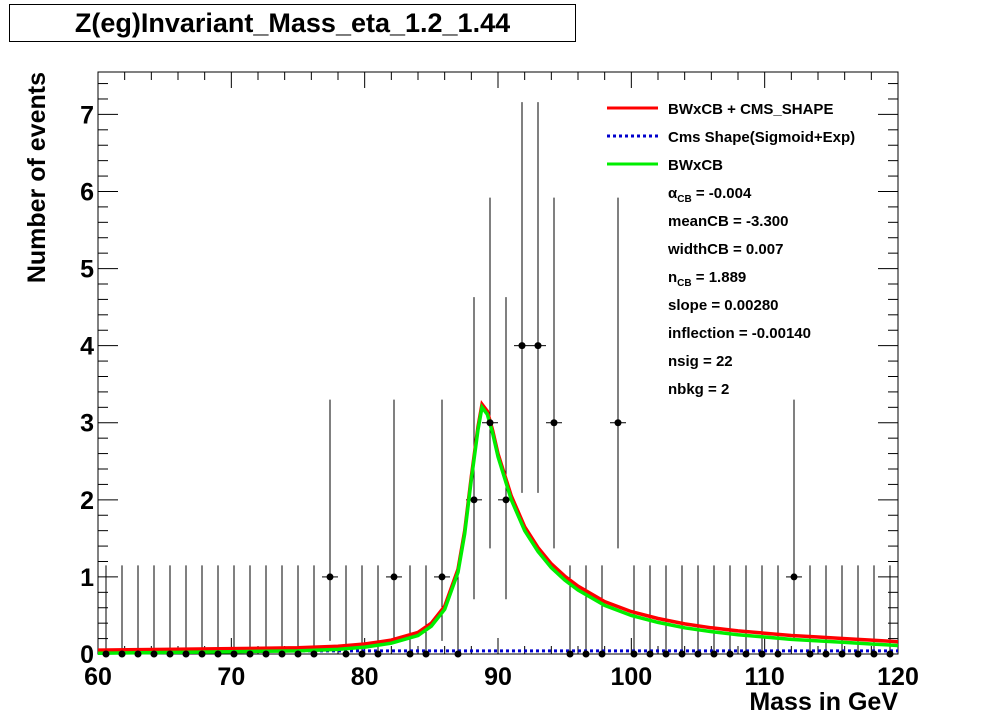 Image resolution: width=998 pixels, height=726 pixels. Describe the element at coordinates (631, 677) in the screenshot. I see `x-tick-label: 100` at that location.